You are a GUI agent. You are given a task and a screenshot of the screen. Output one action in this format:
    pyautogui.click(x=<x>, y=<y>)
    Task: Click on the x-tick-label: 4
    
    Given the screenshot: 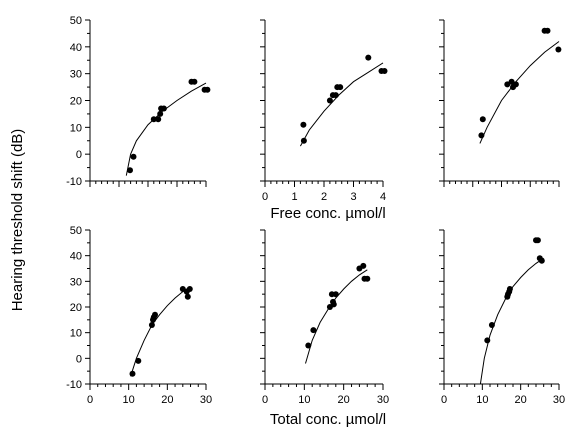 What is the action you would take?
    pyautogui.click(x=383, y=197)
    